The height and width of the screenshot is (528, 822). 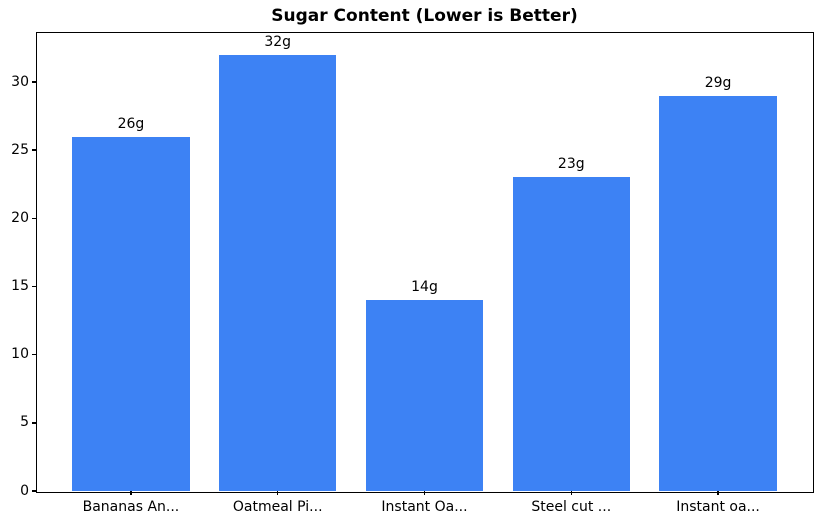 I want to click on y-tick-label: 5, so click(x=24, y=422).